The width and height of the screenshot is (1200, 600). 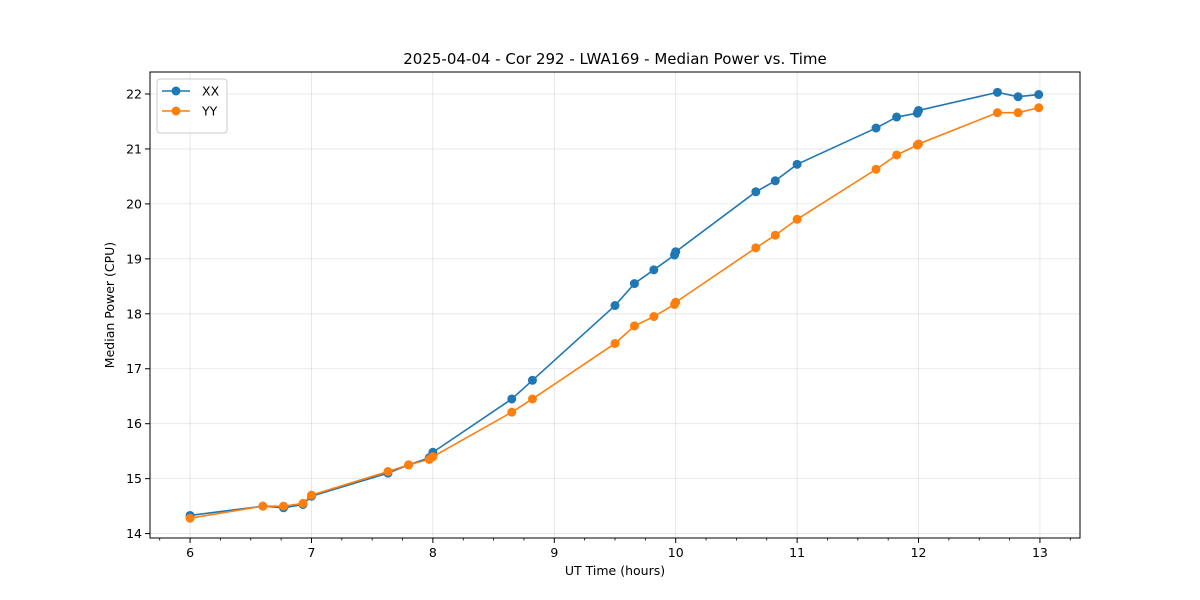 I want to click on legend-item-xx: XX, so click(x=191, y=91).